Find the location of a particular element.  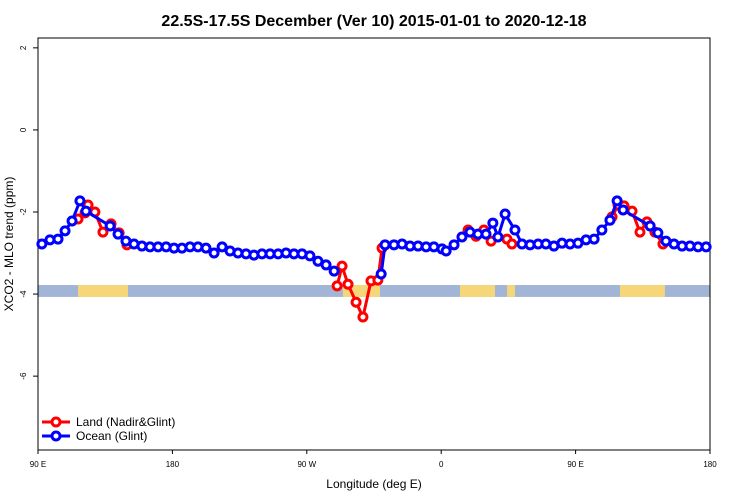

y-tick-label: -4 is located at coordinates (23, 294).